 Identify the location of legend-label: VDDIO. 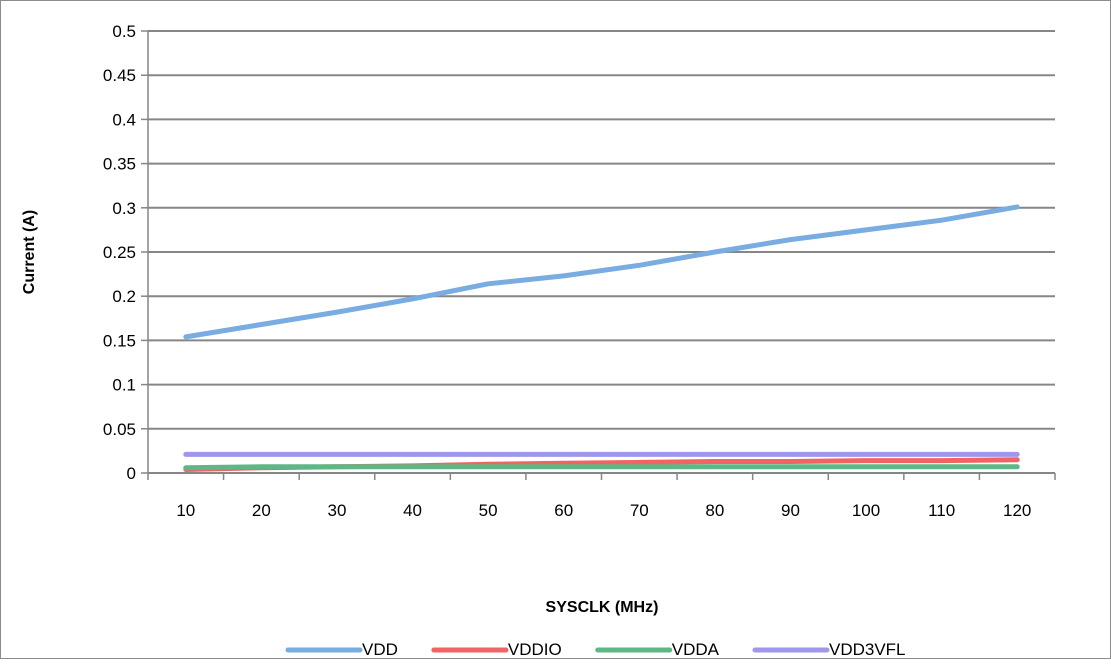
(535, 649).